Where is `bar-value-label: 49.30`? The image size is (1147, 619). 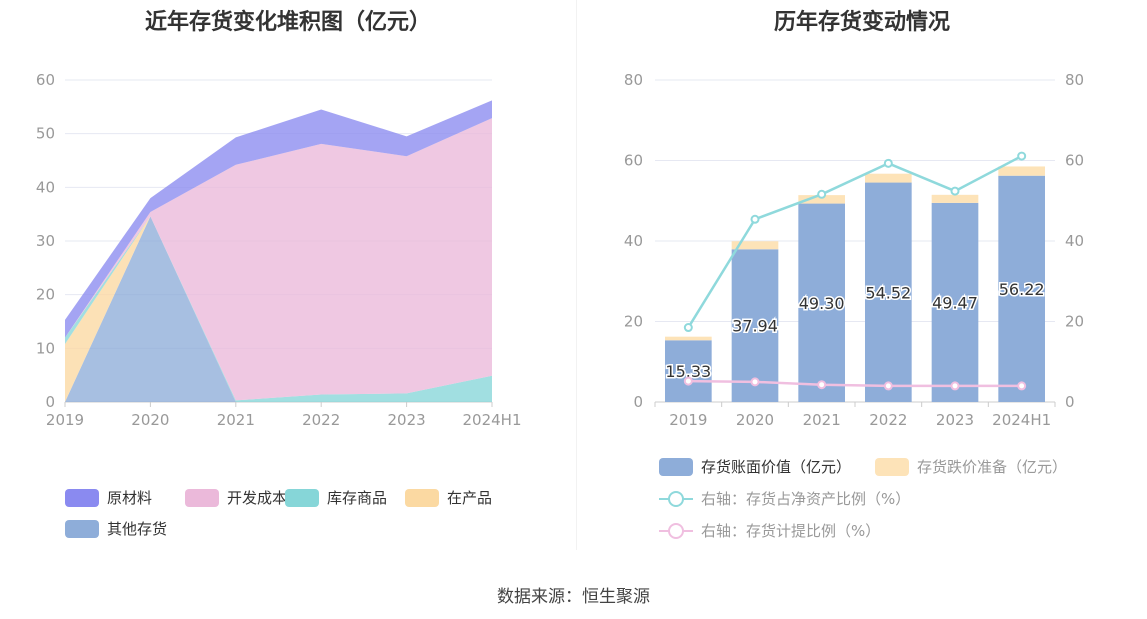 bar-value-label: 49.30 is located at coordinates (822, 303).